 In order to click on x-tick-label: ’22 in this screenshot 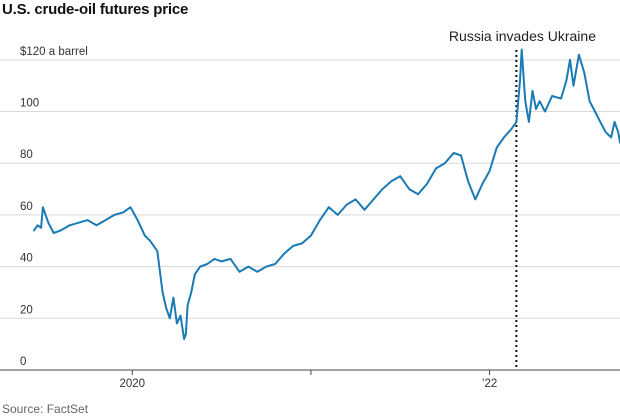, I will do `click(489, 384)`.